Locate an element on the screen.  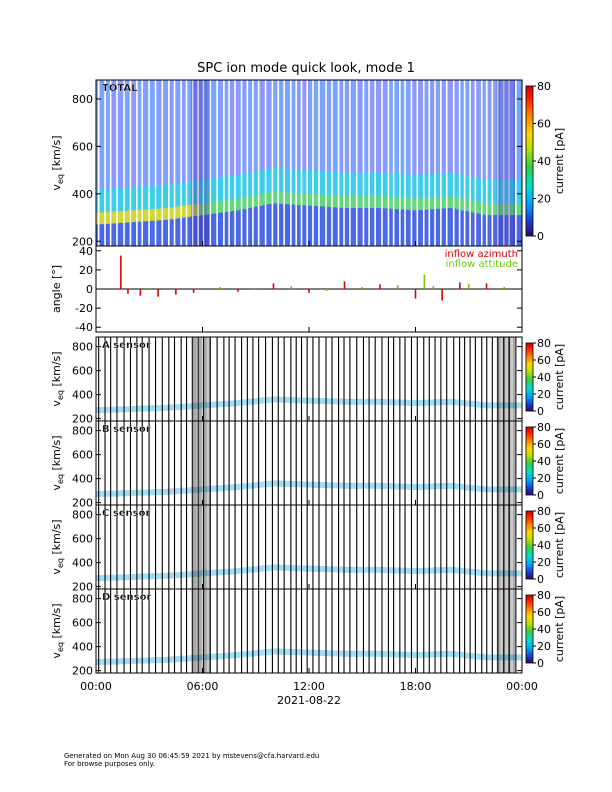
y-tick-label: 400 is located at coordinates (82, 194).